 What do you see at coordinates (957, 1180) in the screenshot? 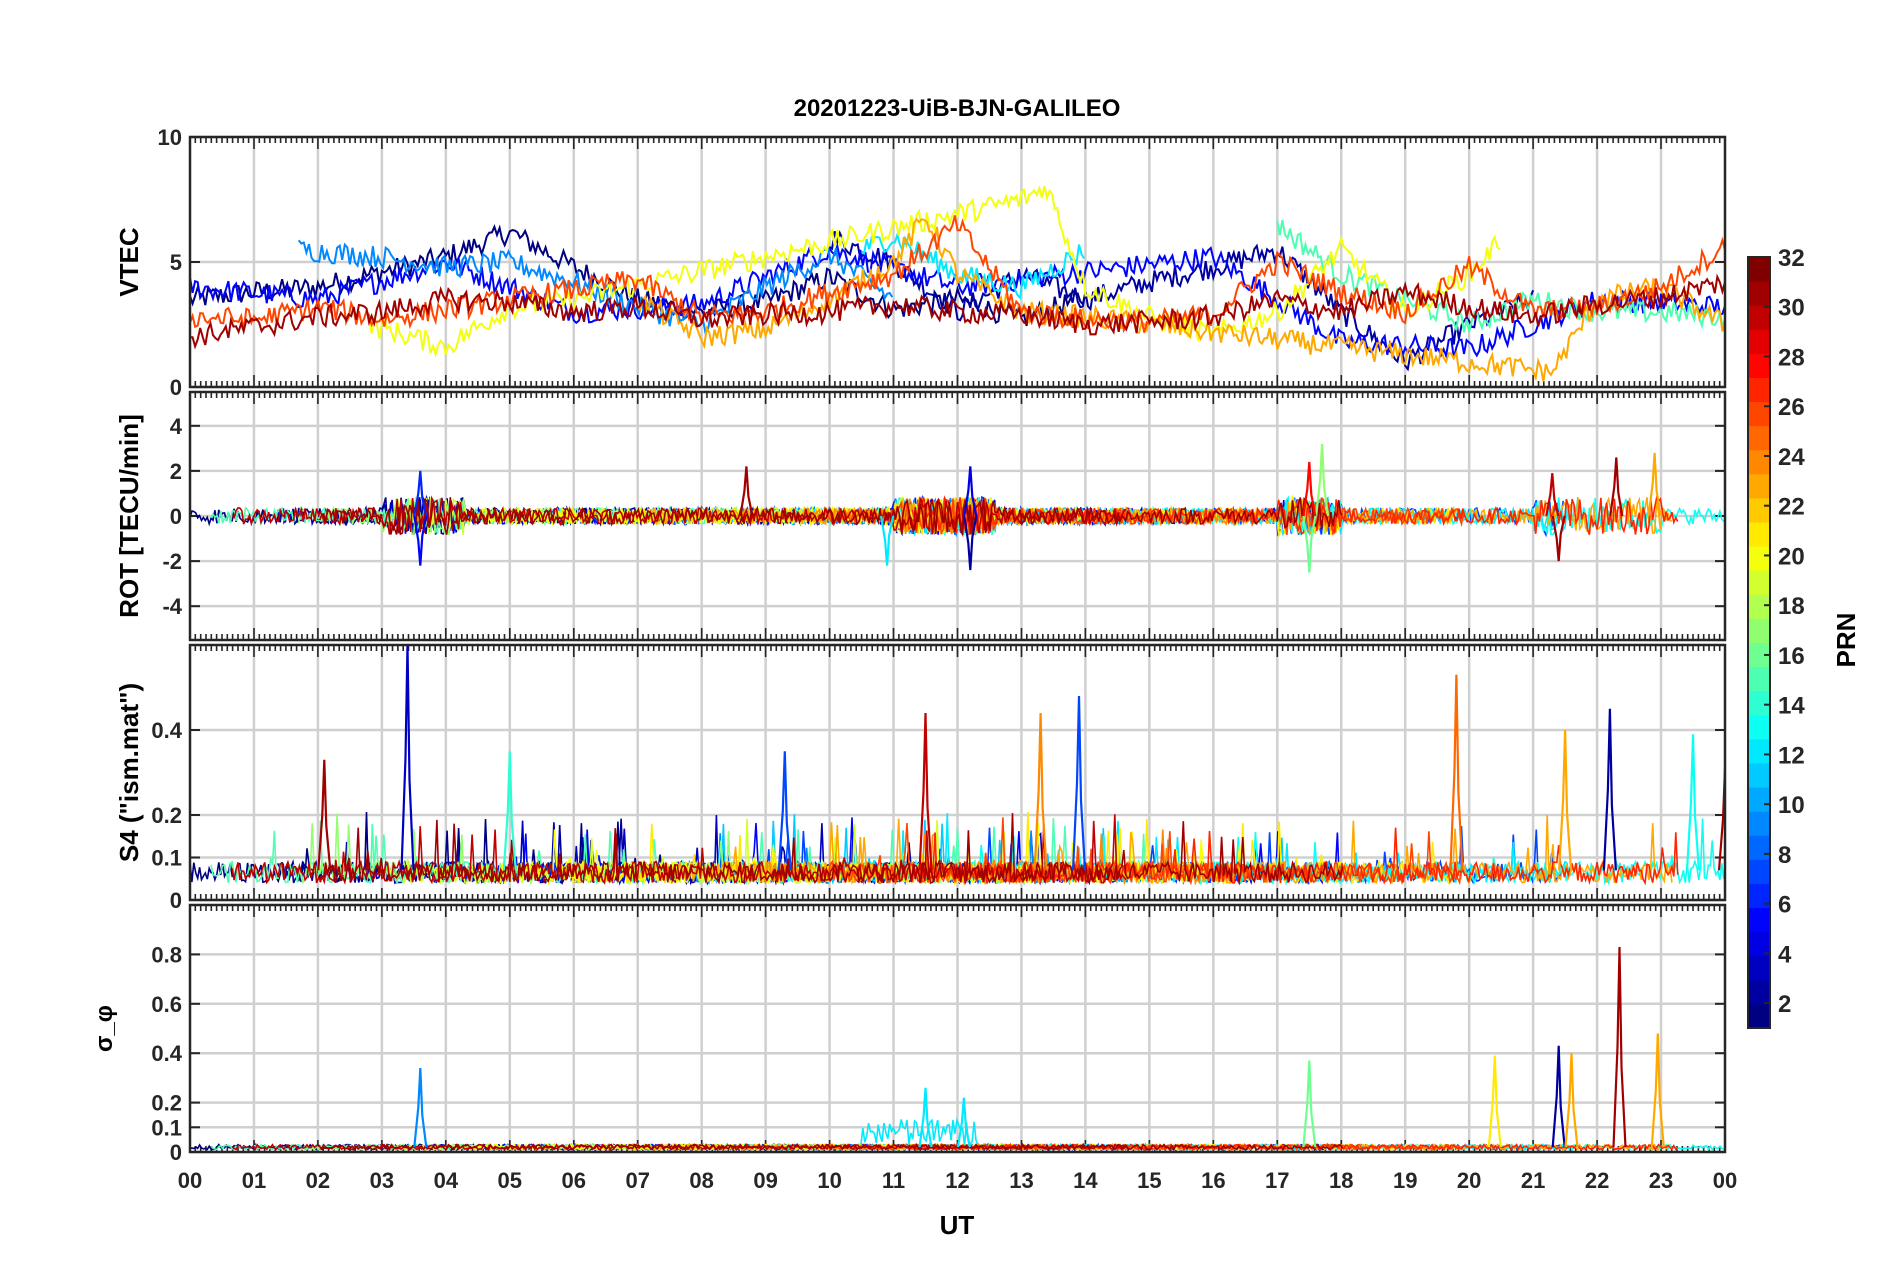
I see `x-tick-label: 12` at bounding box center [957, 1180].